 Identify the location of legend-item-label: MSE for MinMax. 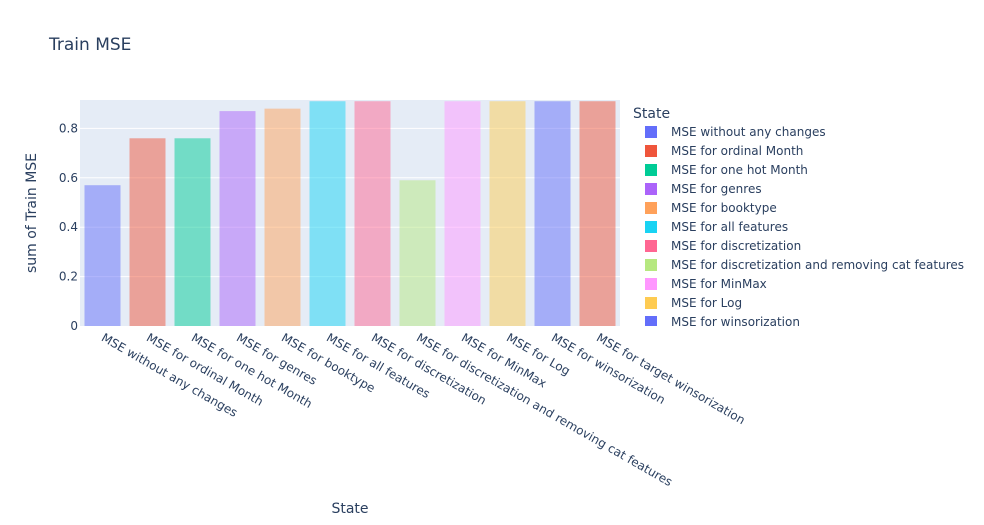
(719, 284).